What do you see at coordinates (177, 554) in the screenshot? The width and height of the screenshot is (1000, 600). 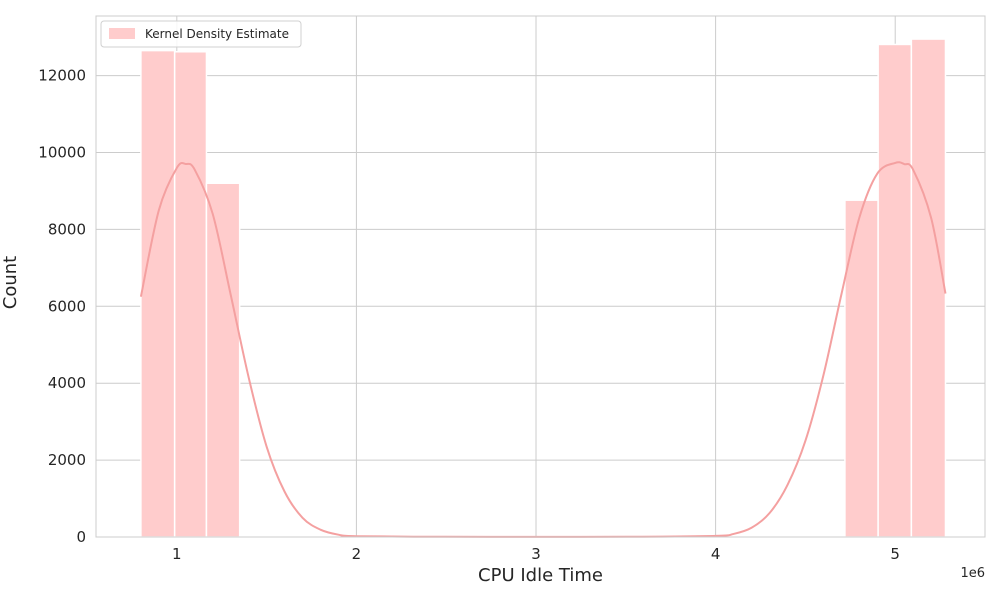 I see `x-tick-label: 1` at bounding box center [177, 554].